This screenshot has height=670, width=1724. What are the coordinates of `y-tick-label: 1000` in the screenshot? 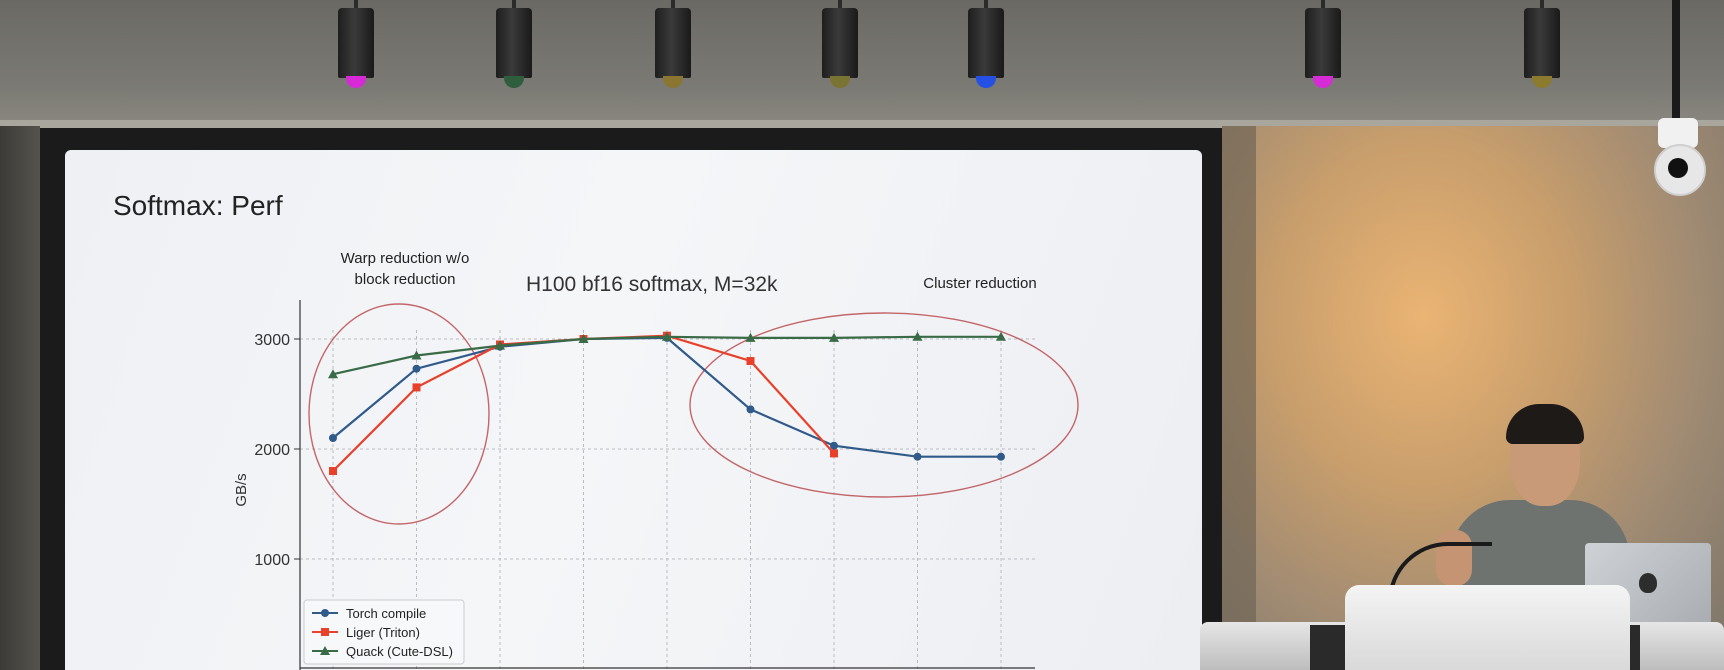 It's located at (272, 560).